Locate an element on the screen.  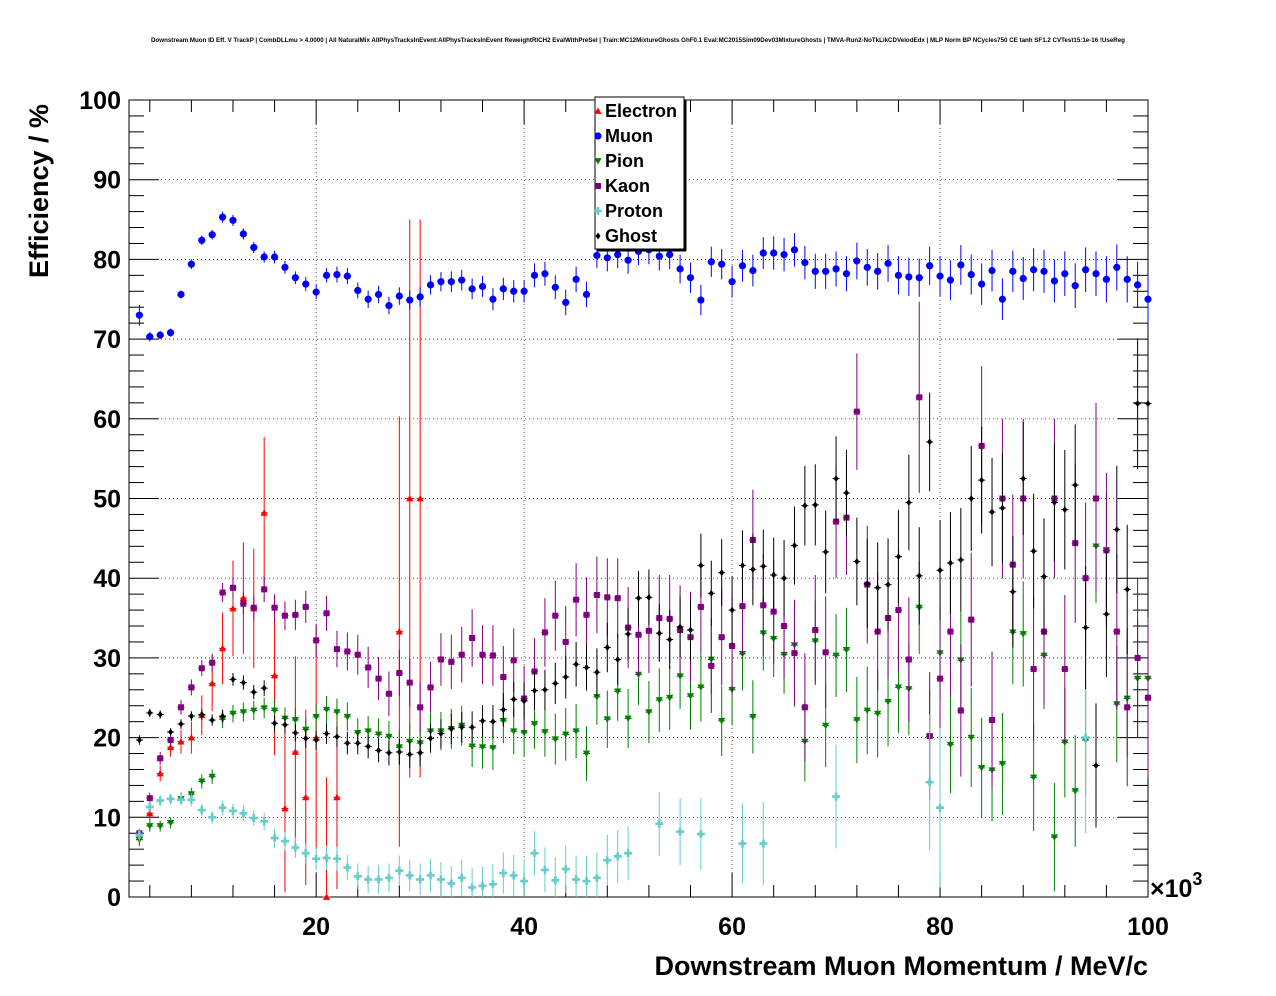
legend-entry-muon: Muon is located at coordinates (623, 136).